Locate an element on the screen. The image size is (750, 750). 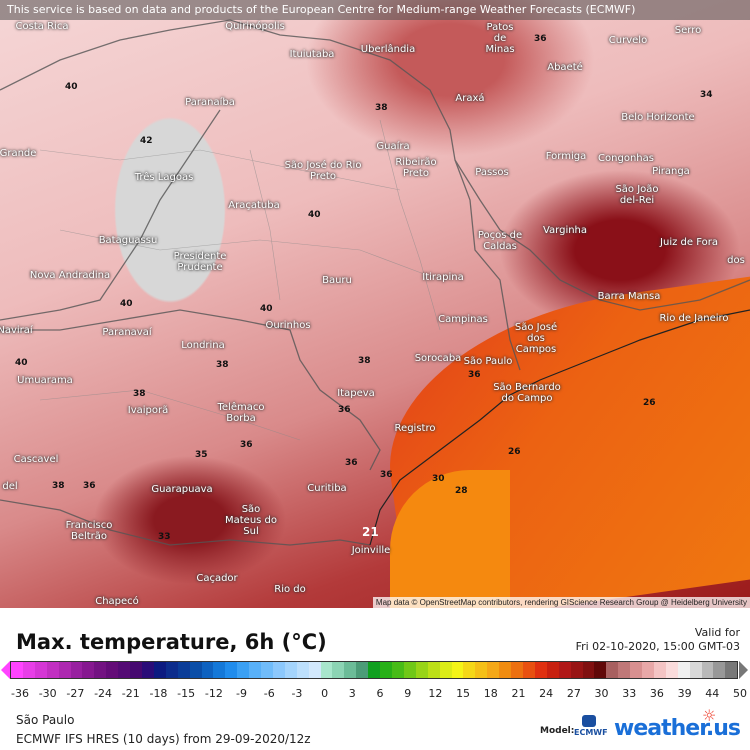
colorbar-max-arrow is located at coordinates (743, 670).